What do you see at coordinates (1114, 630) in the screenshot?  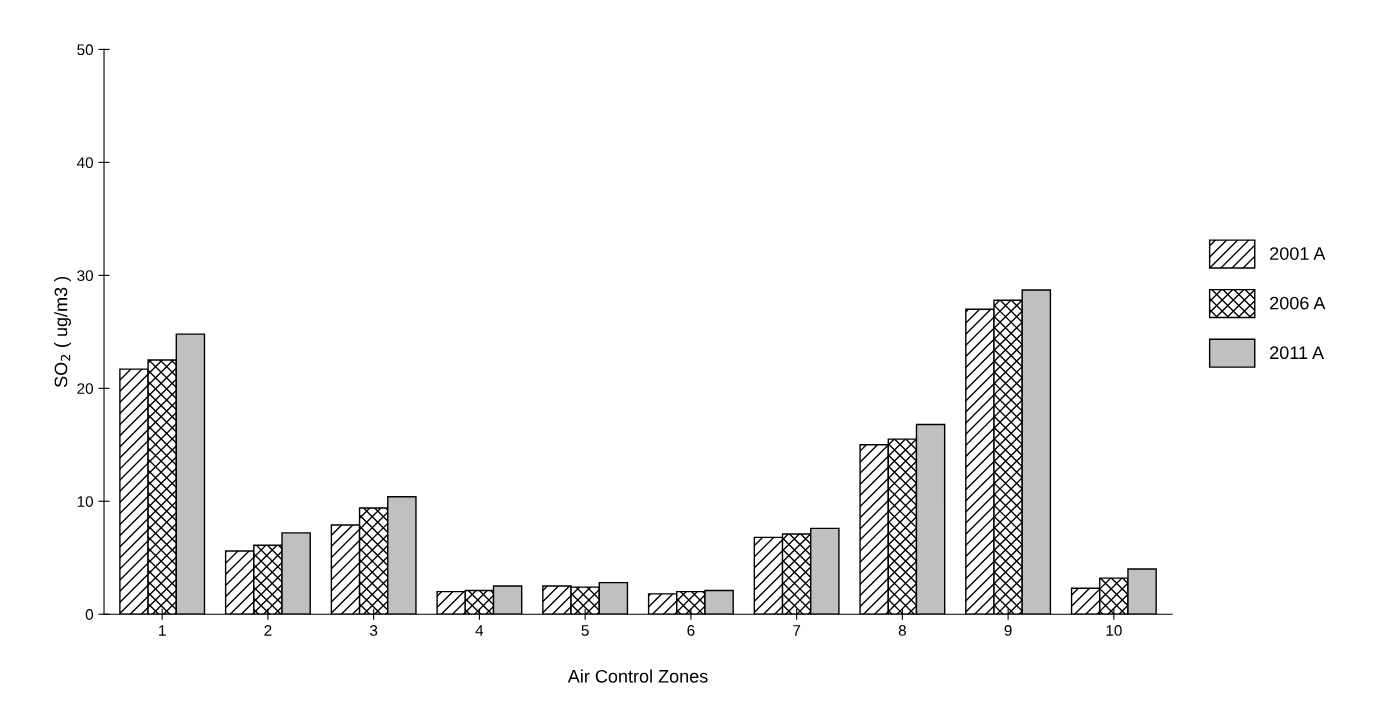 I see `x-tick-label: 10` at bounding box center [1114, 630].